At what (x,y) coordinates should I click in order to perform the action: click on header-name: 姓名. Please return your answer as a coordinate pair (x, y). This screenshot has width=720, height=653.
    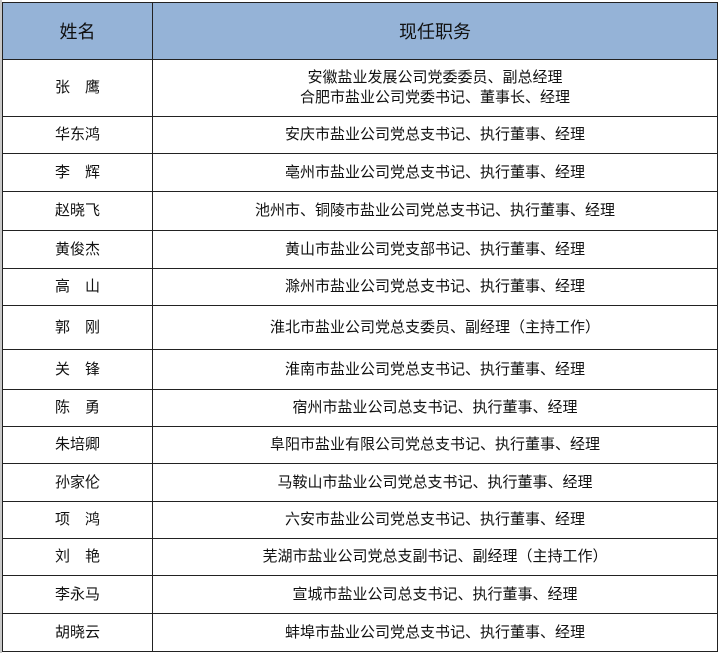
    Looking at the image, I should click on (77, 31).